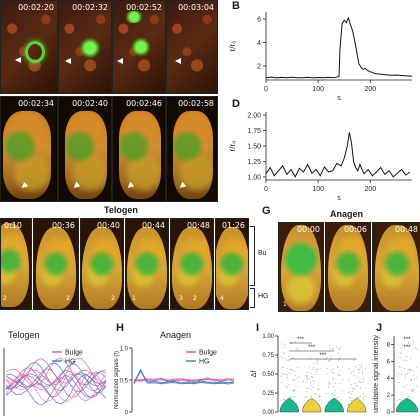 The width and height of the screenshot is (420, 420). Describe the element at coordinates (90, 48) in the screenshot. I see `calcium-signal` at that location.